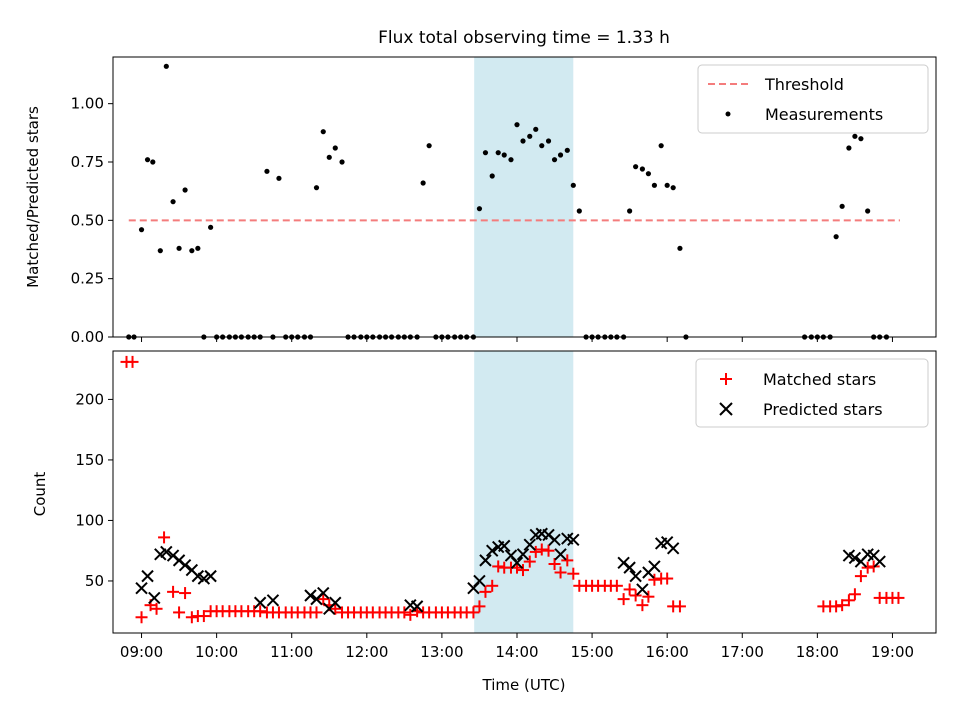 This screenshot has height=720, width=960. Describe the element at coordinates (441, 652) in the screenshot. I see `x-tick-label: 13:00` at that location.